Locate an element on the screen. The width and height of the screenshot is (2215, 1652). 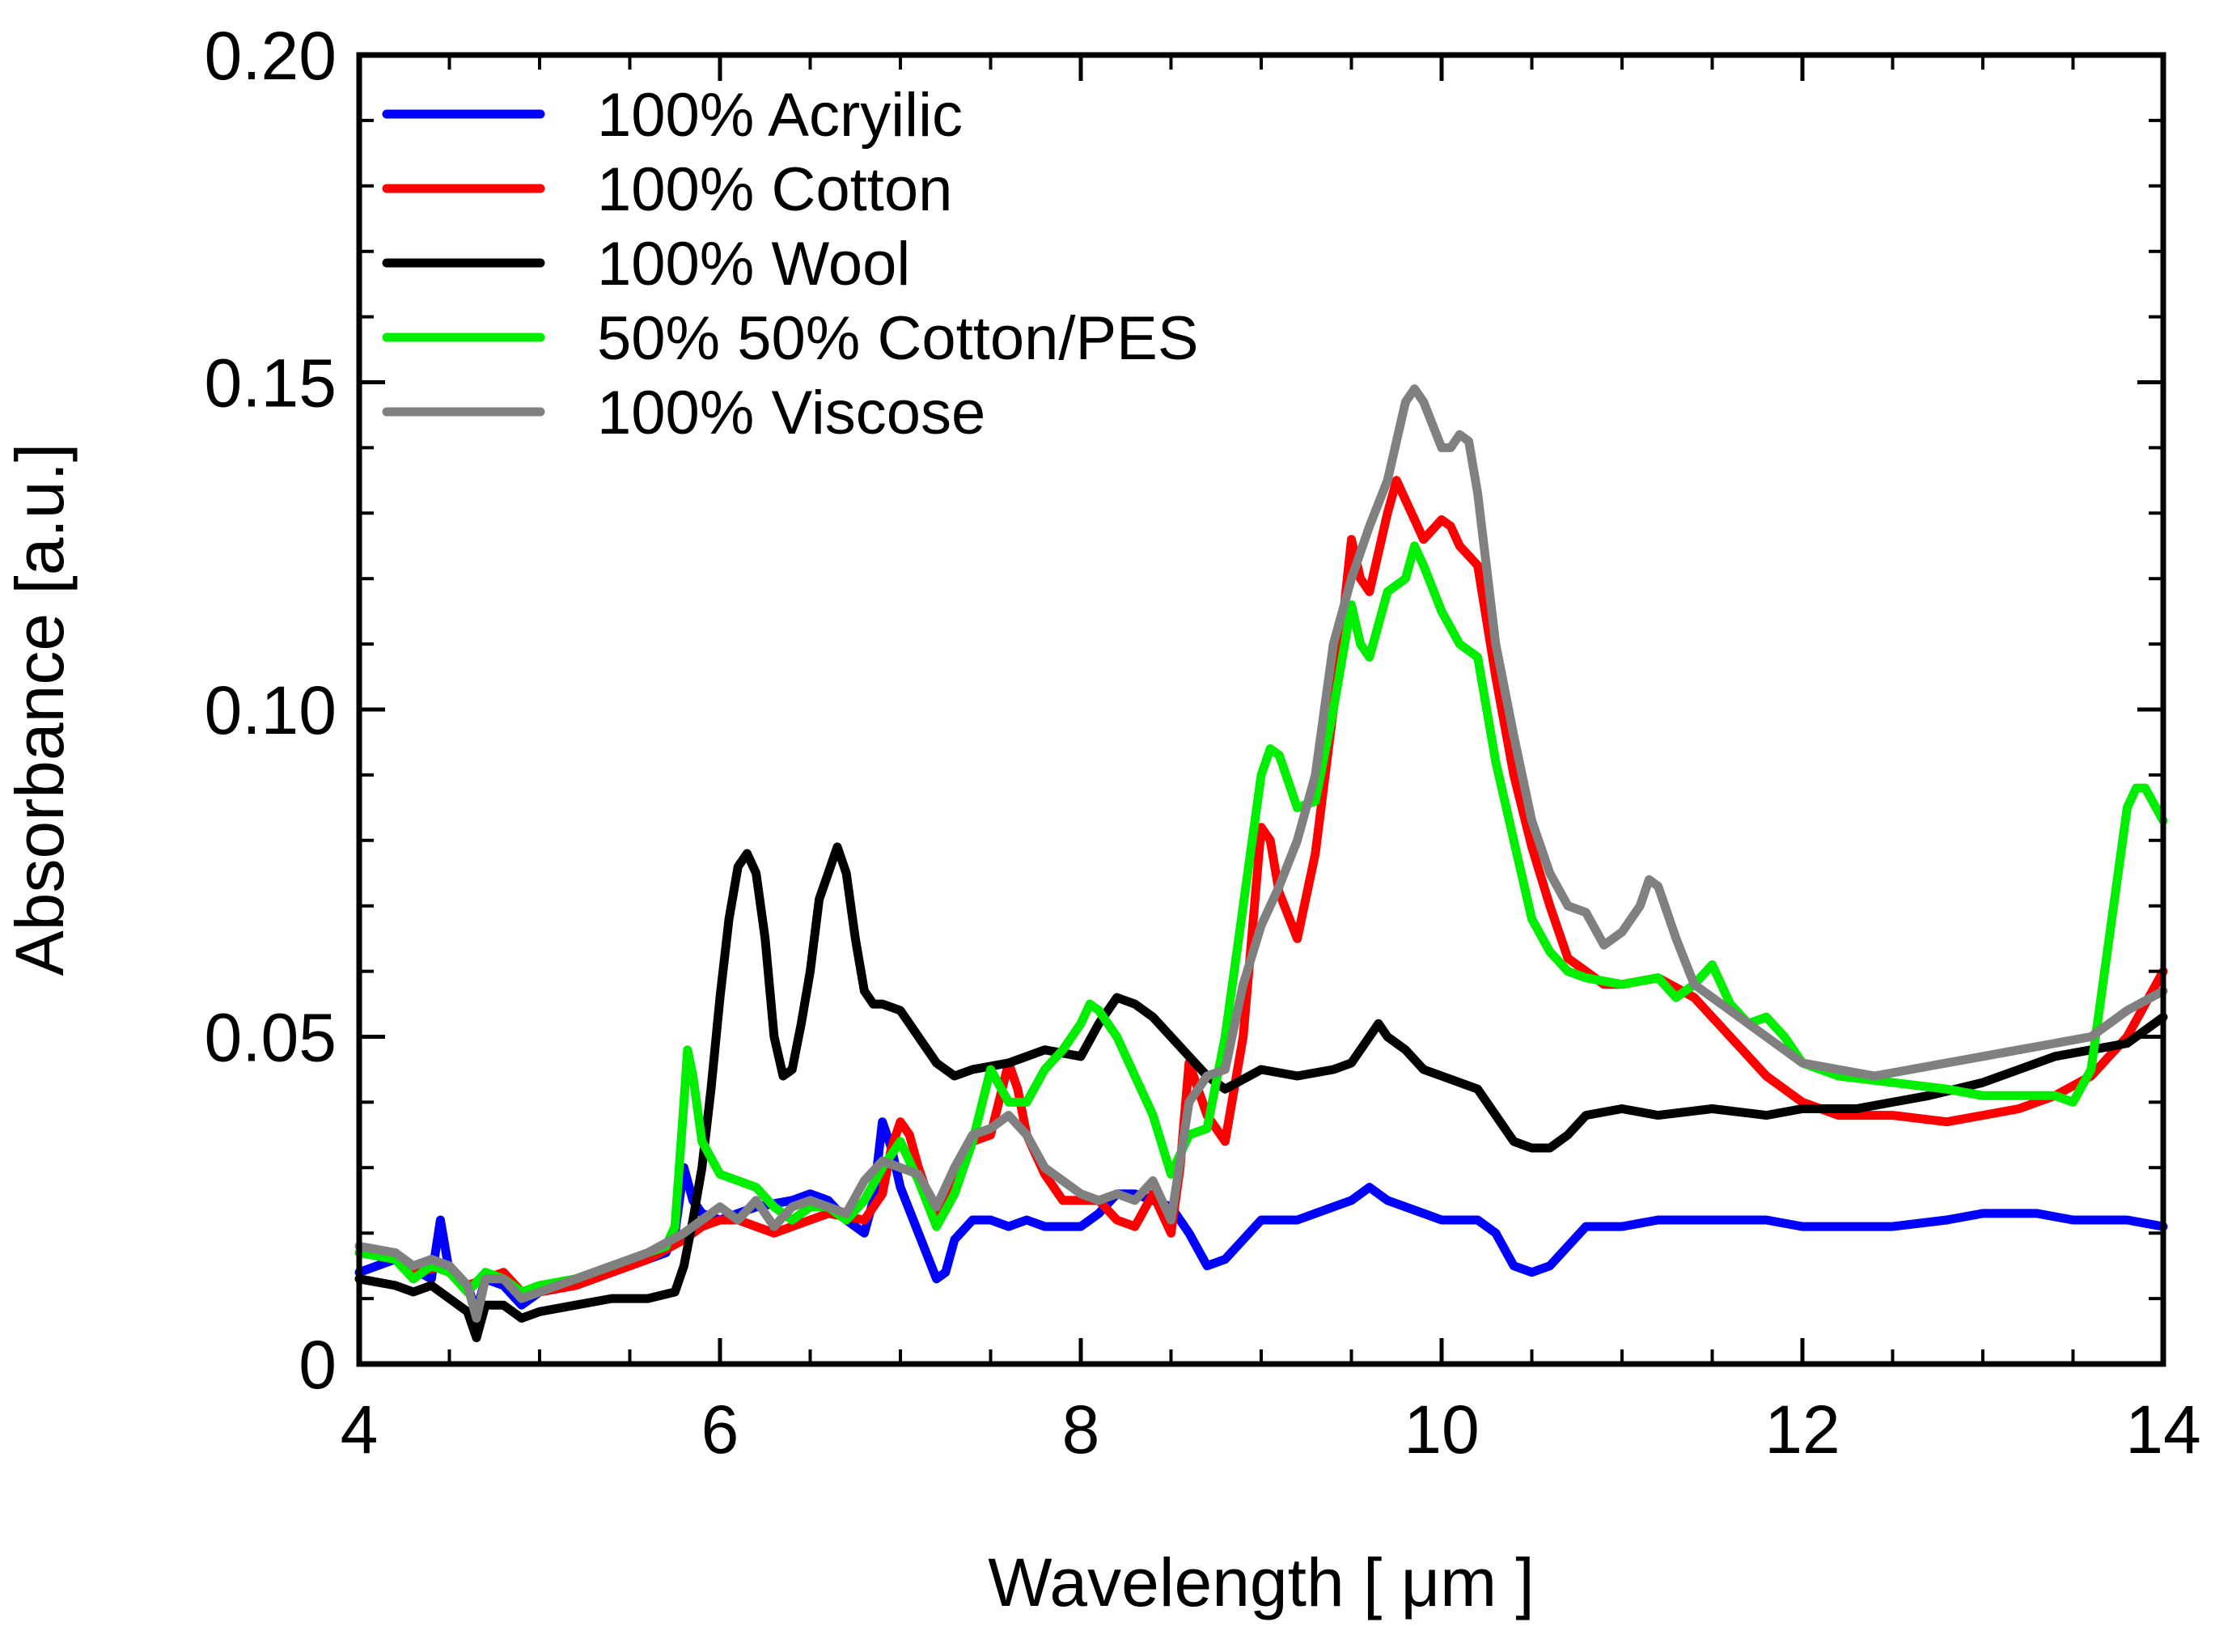
x-tick-label: 8 is located at coordinates (1081, 1429).